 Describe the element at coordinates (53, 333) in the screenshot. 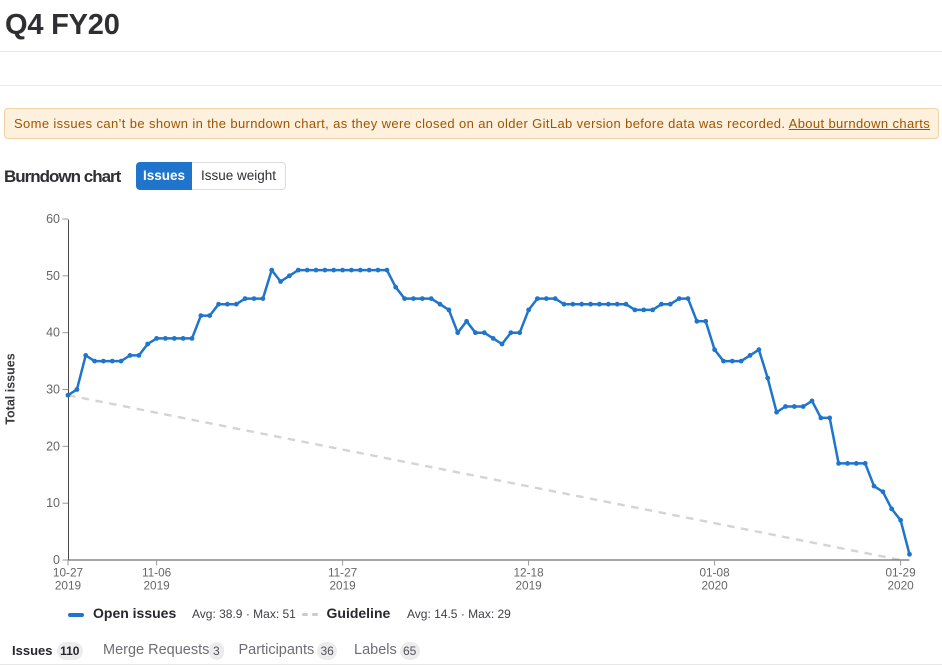

I see `svg-text: 40` at that location.